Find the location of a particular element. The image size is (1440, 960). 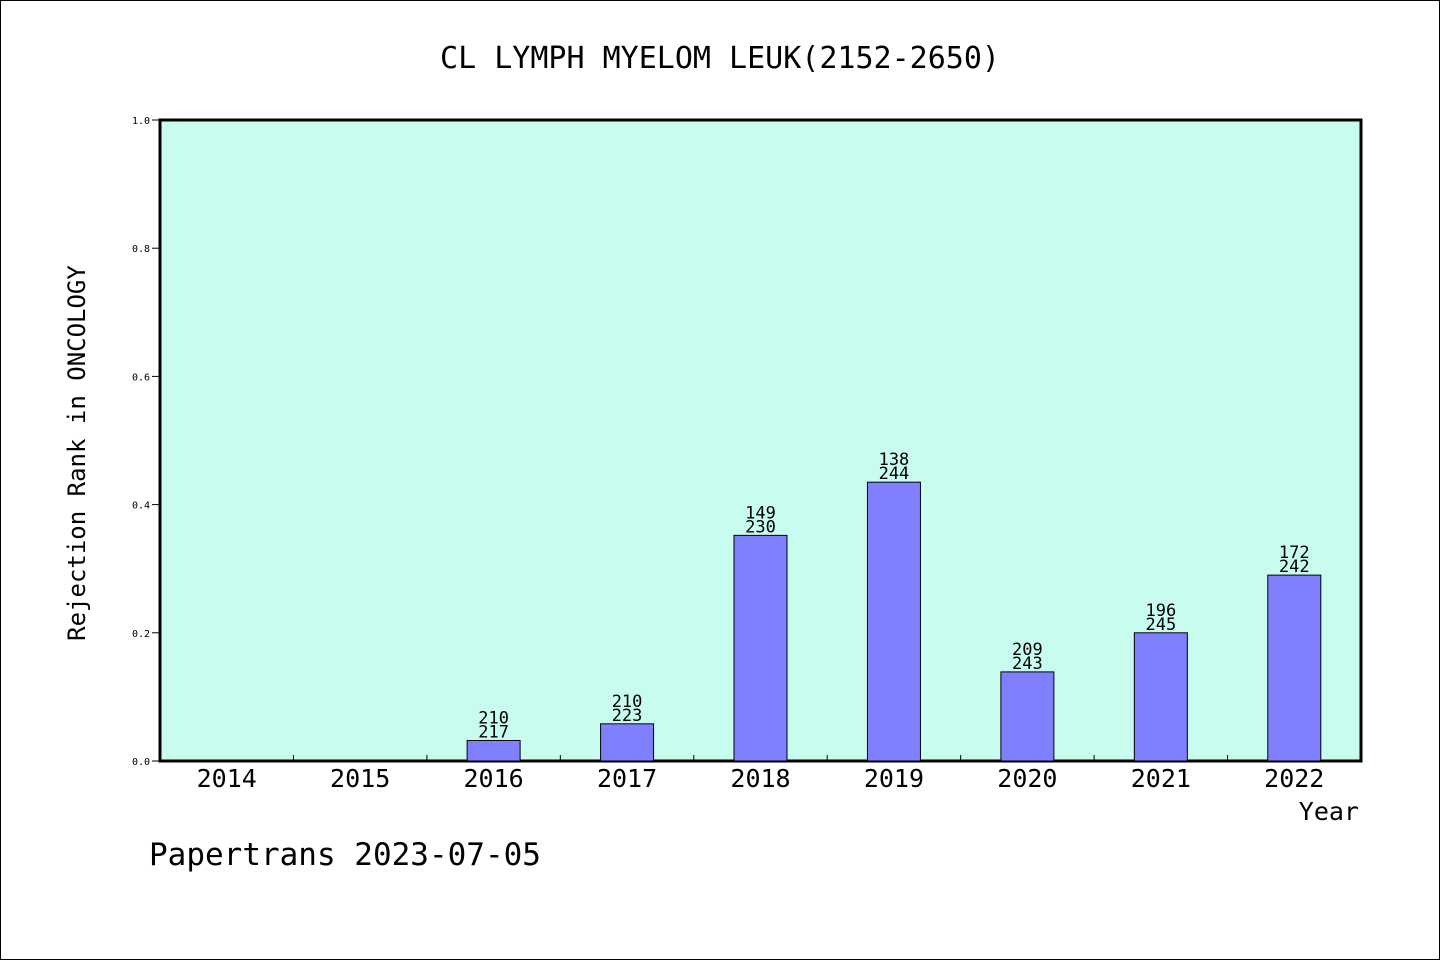

y-tick-label: 0.2 is located at coordinates (141, 634).